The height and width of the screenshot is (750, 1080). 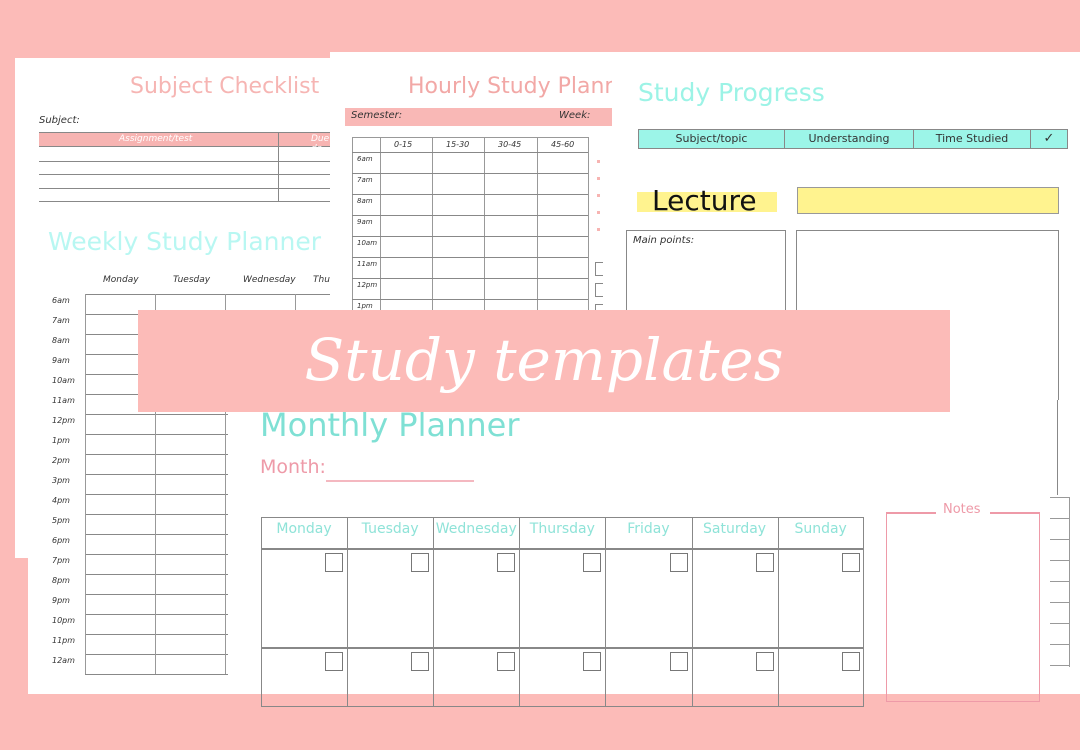 What do you see at coordinates (61, 520) in the screenshot?
I see `weekly-time-label: 5pm` at bounding box center [61, 520].